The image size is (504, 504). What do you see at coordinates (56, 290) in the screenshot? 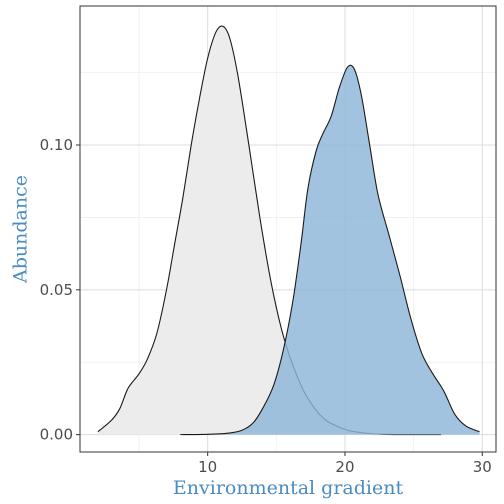
I see `y-tick-label: 0.05` at bounding box center [56, 290].